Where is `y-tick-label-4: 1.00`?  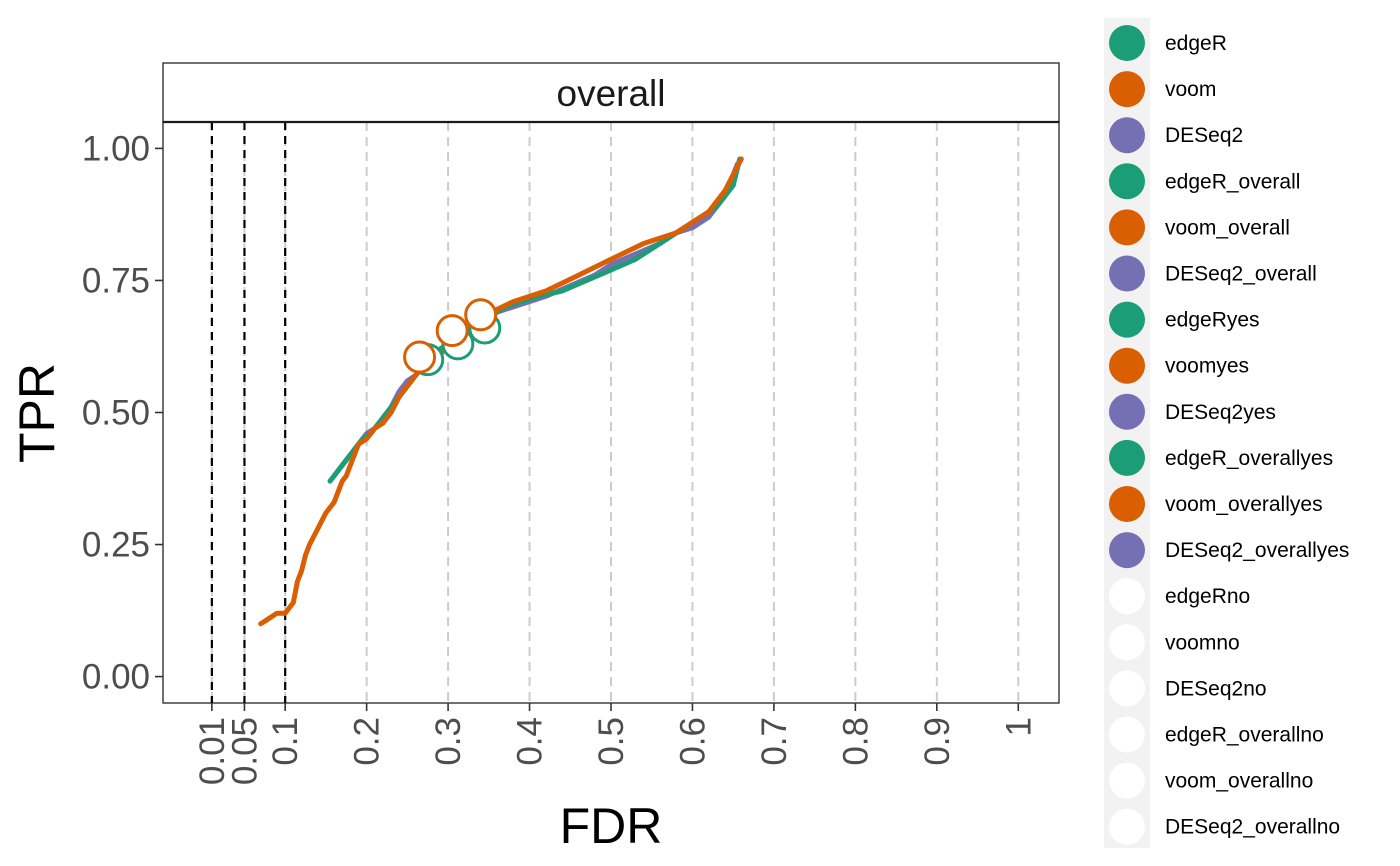
y-tick-label-4: 1.00 is located at coordinates (116, 148).